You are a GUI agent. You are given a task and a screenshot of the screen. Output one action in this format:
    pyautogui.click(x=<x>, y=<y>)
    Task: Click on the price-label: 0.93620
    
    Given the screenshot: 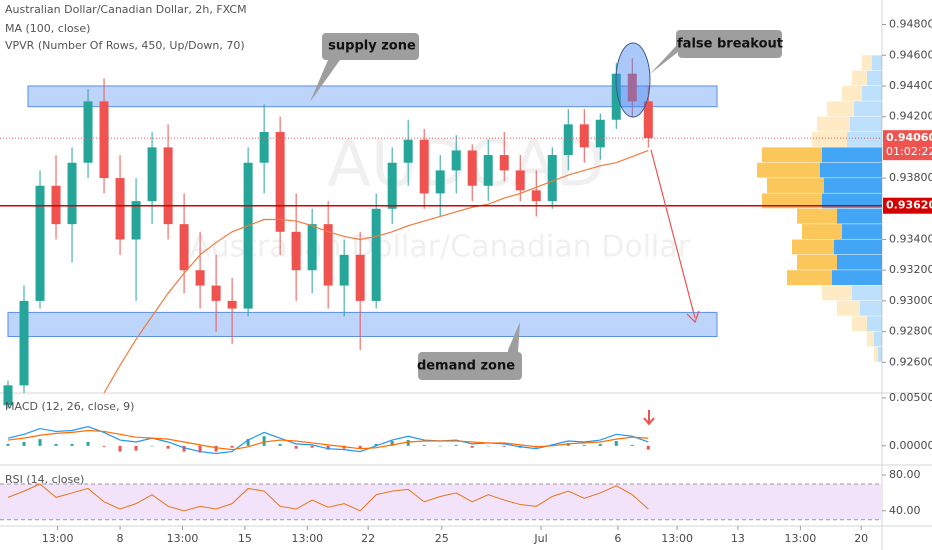 What is the action you would take?
    pyautogui.click(x=909, y=205)
    